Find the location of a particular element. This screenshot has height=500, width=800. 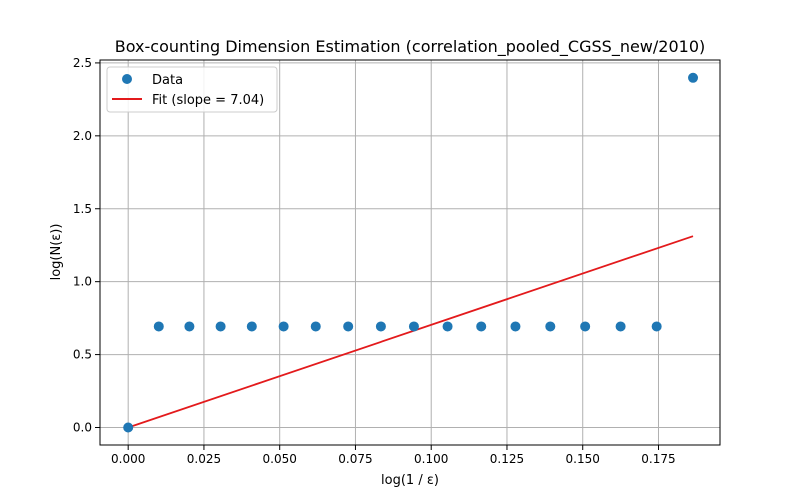

y-tick-label: 0.0 is located at coordinates (82, 428).